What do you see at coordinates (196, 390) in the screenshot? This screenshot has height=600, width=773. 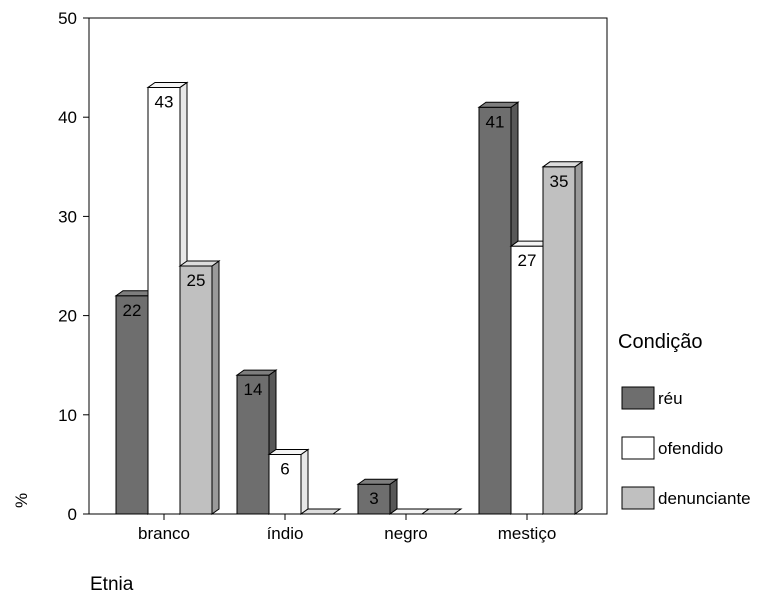 I see `bar-denunciante-branco-front` at bounding box center [196, 390].